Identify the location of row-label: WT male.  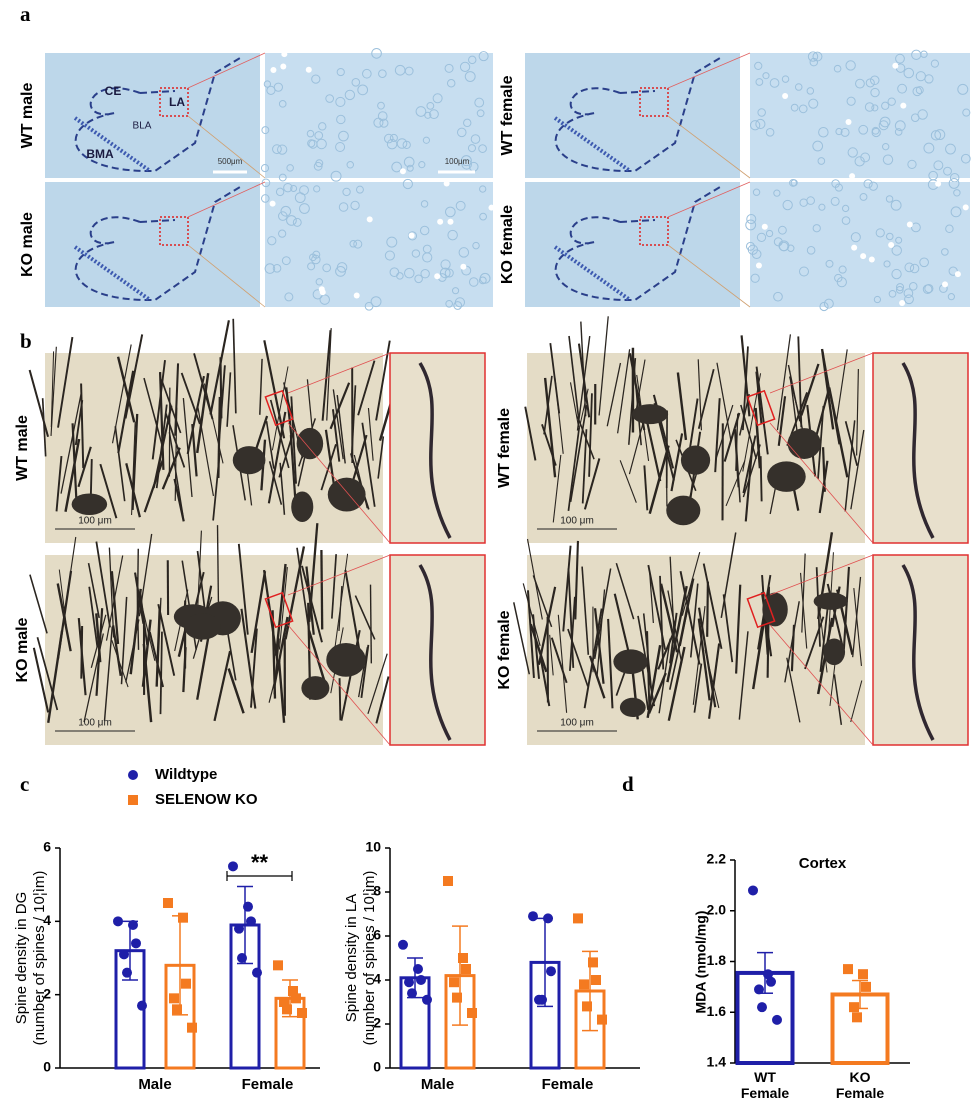
(27, 116).